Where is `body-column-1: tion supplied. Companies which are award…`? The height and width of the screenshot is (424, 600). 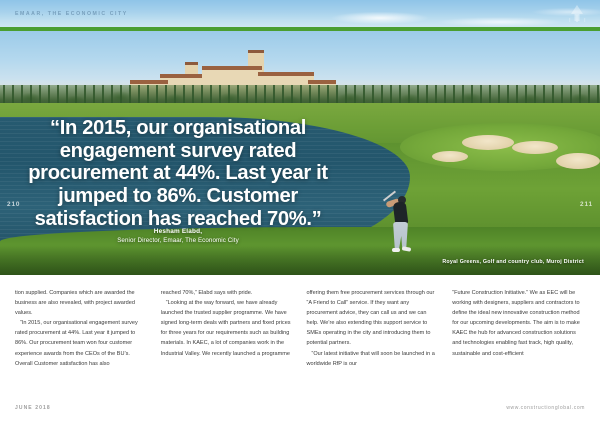 body-column-1: tion supplied. Companies which are award… is located at coordinates (81, 340).